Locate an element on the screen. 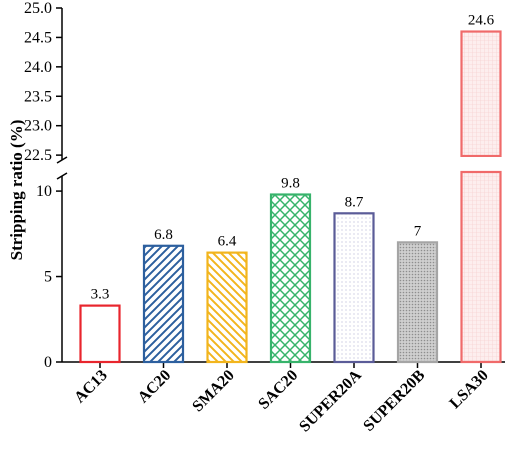 The width and height of the screenshot is (512, 454). data-label-sac20: 9.8 is located at coordinates (290, 184).